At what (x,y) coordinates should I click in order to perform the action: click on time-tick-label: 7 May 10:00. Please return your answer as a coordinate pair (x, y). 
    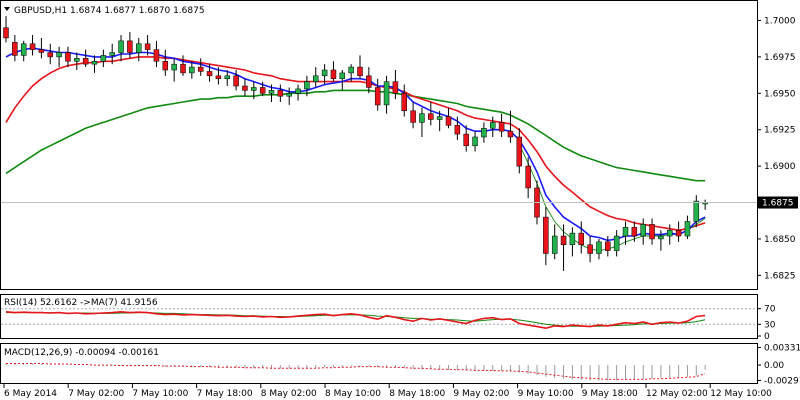
    Looking at the image, I should click on (160, 394).